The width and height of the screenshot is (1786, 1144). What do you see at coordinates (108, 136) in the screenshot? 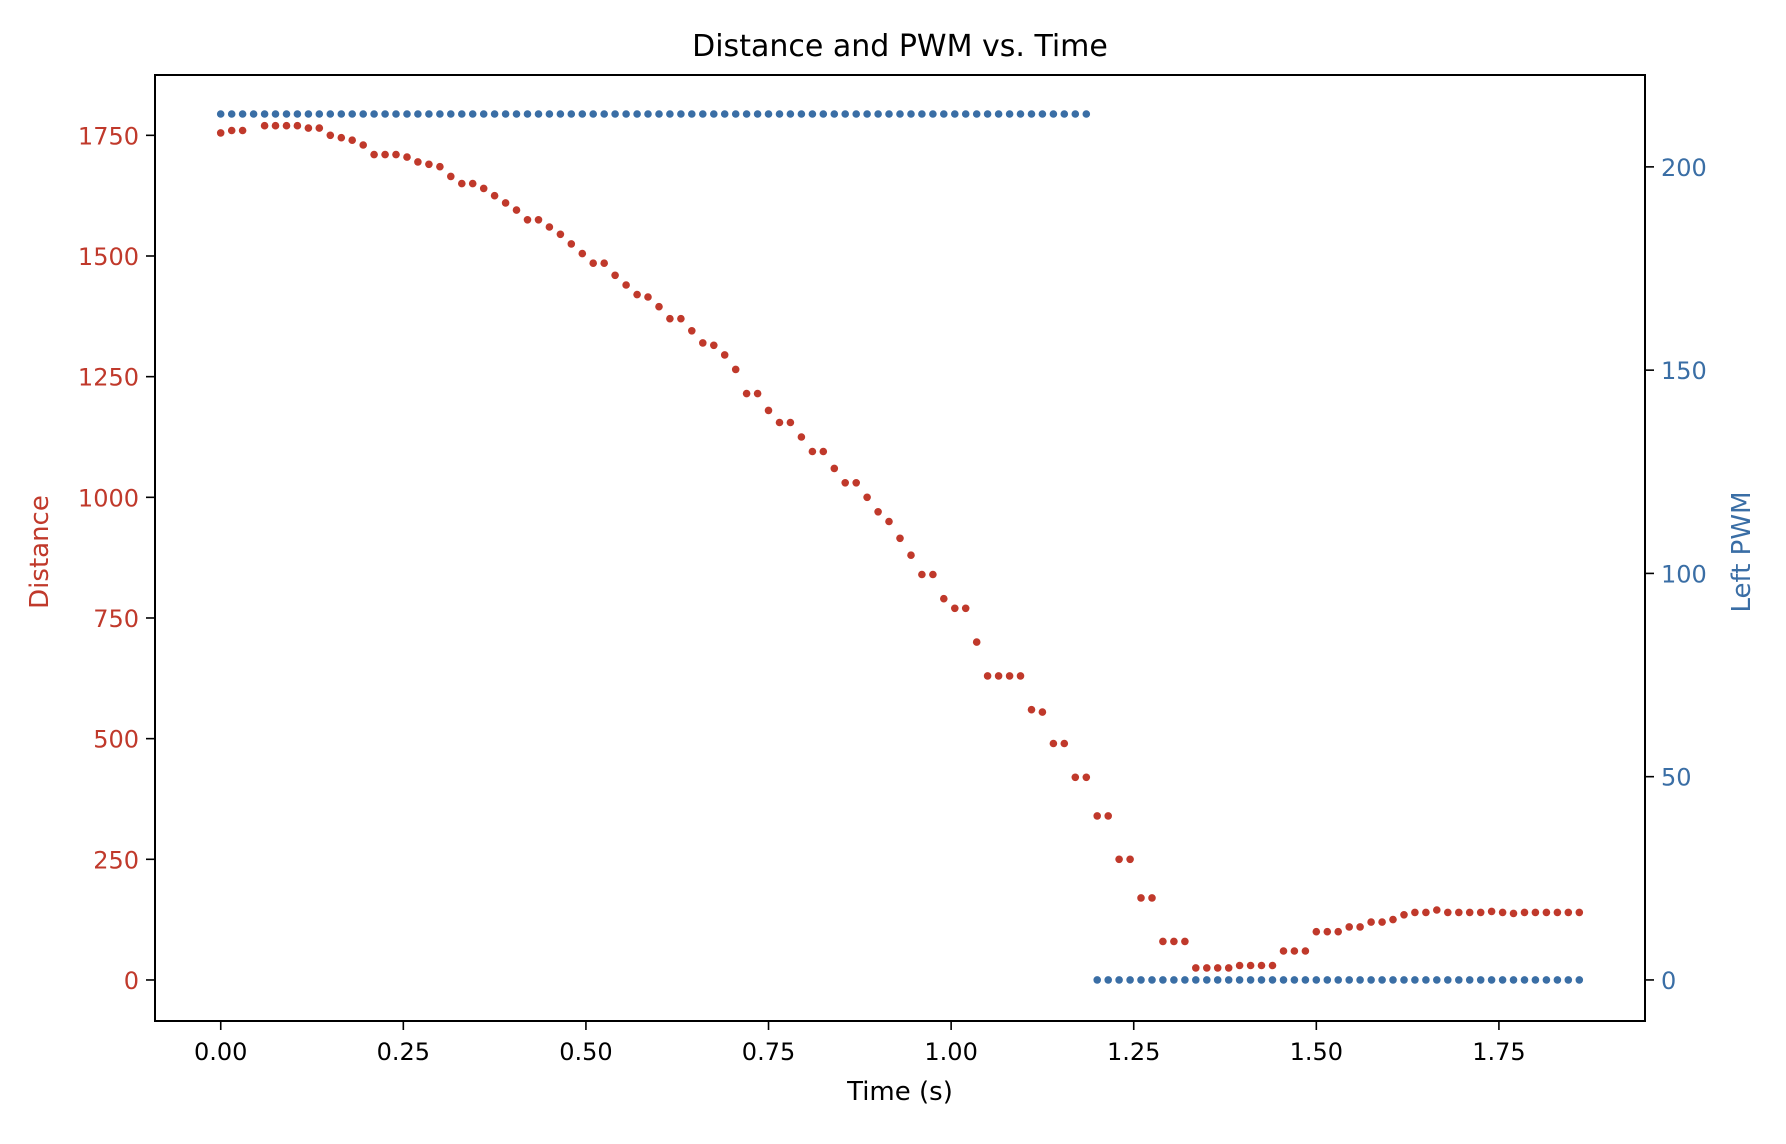
I see `y-left-tick-label: 1750` at bounding box center [108, 136].